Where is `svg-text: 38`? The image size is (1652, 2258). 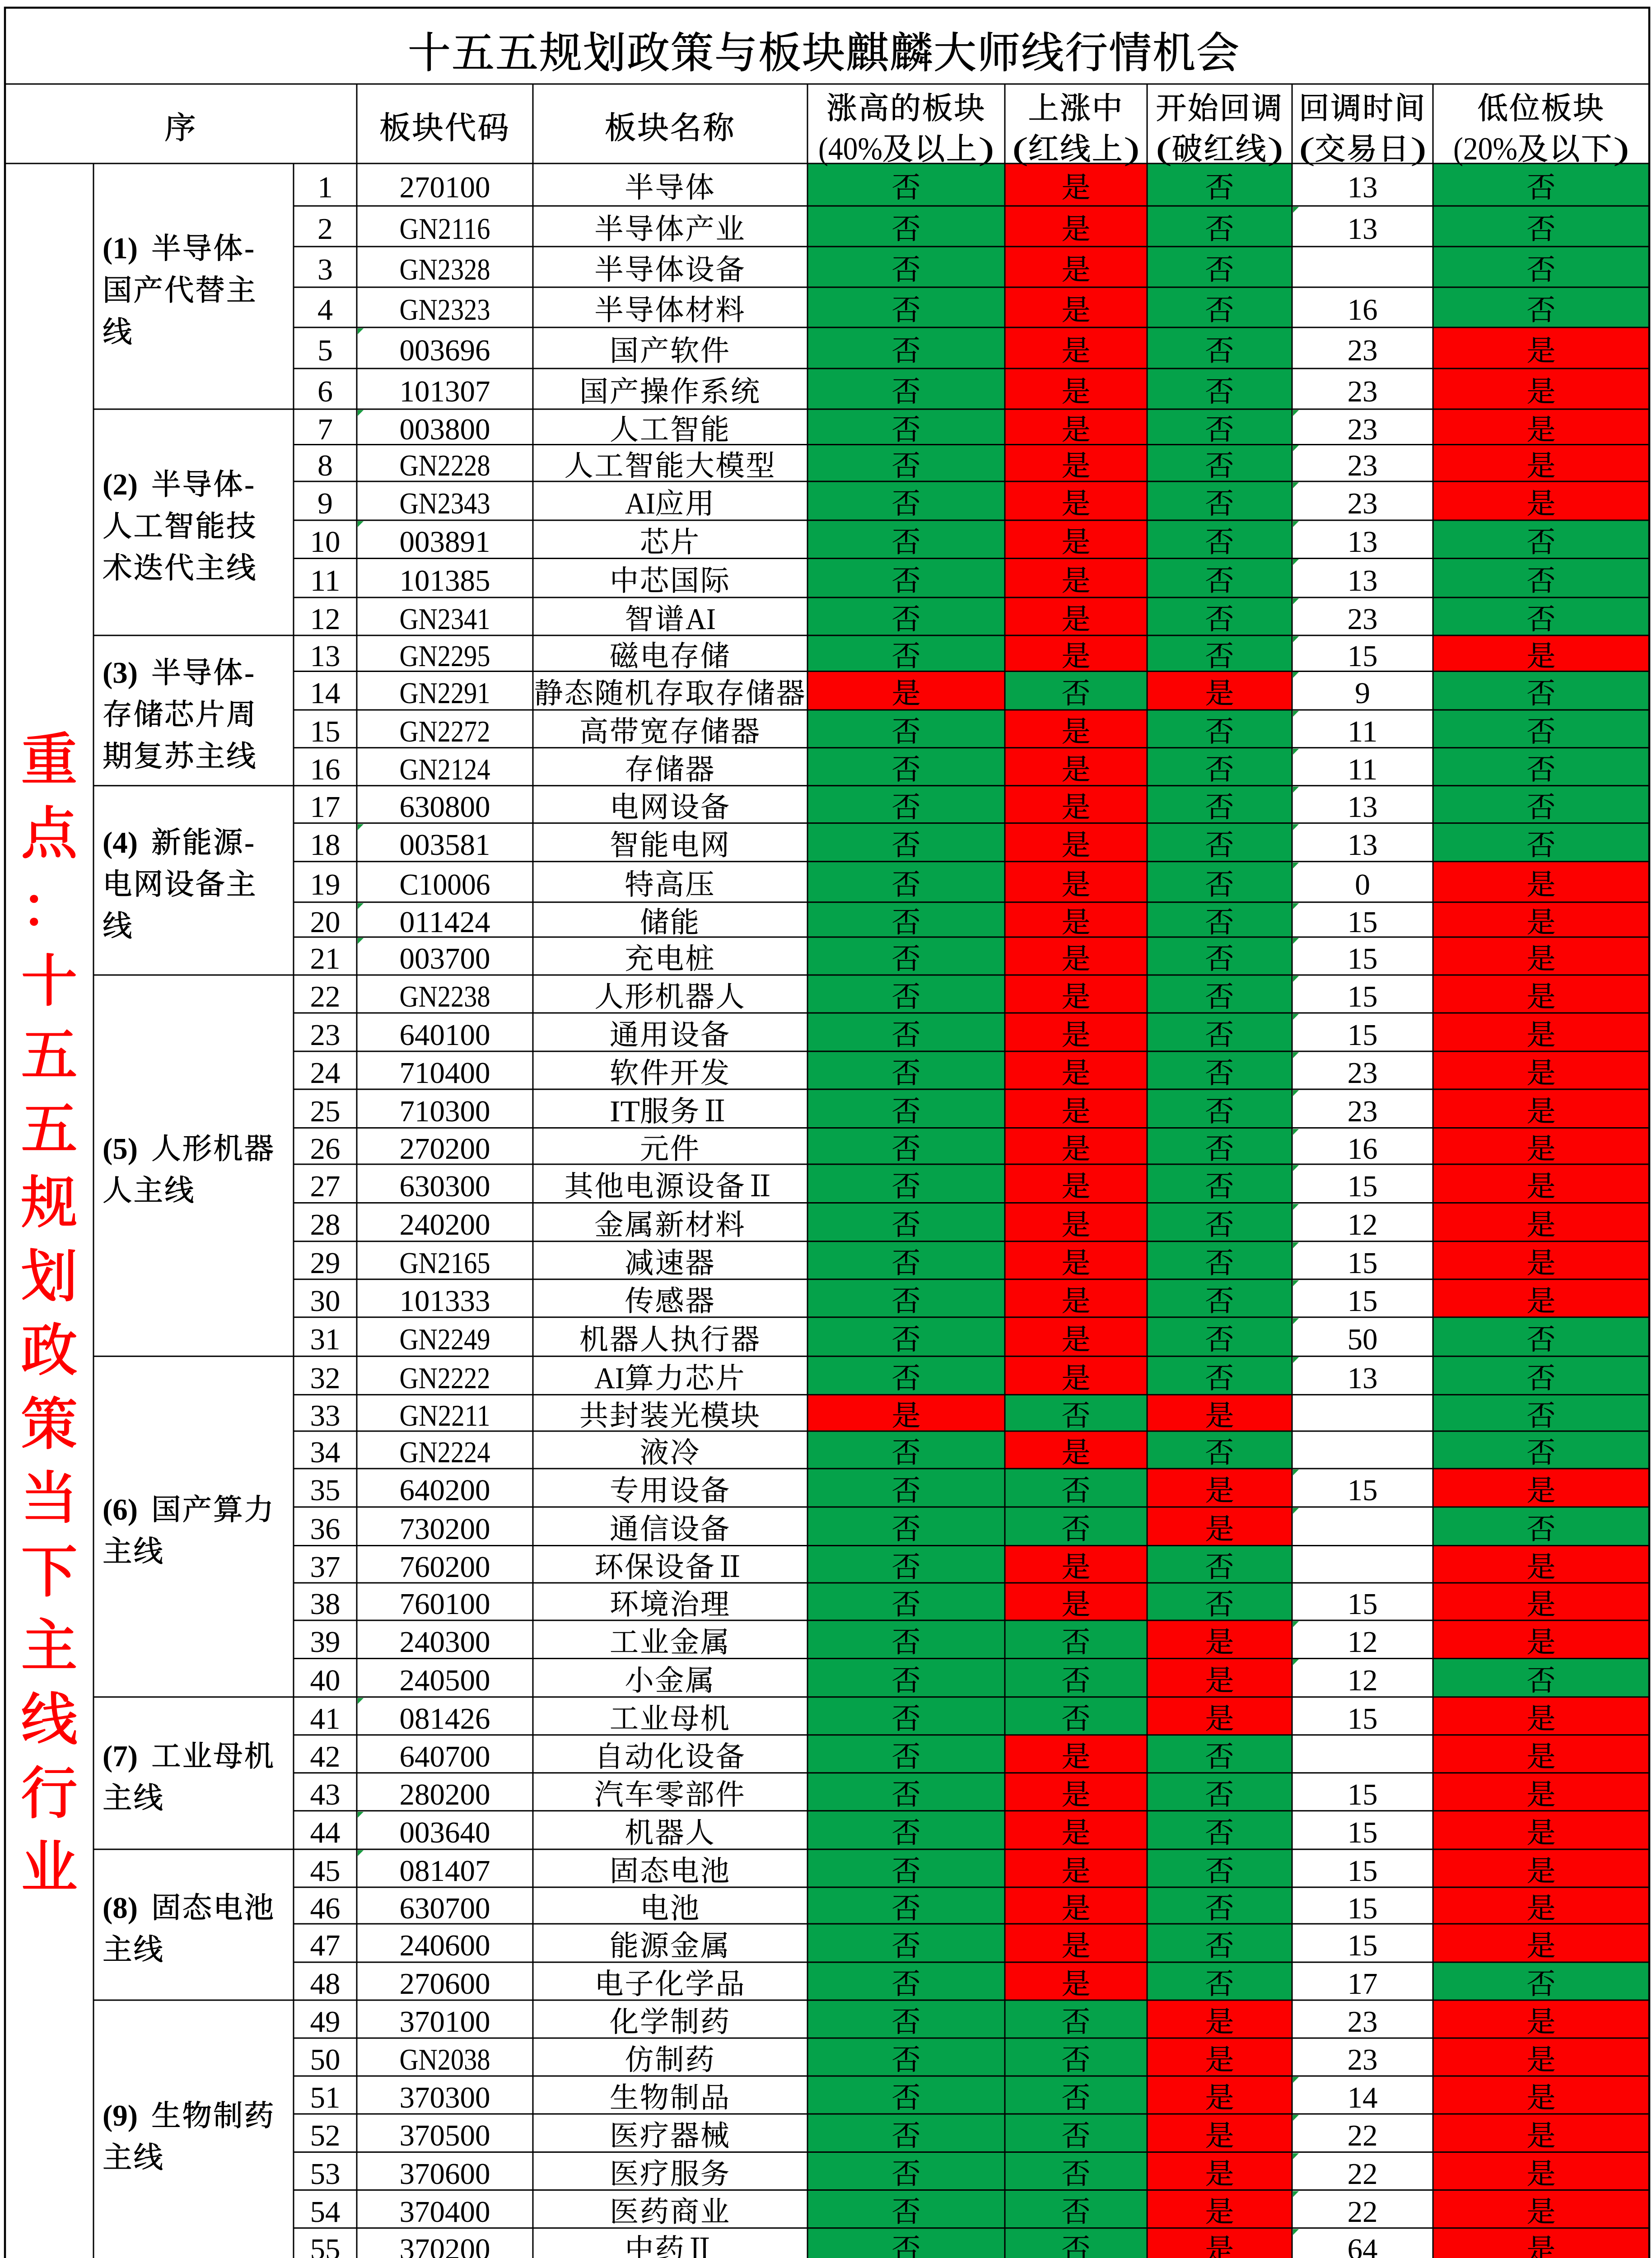
svg-text: 38 is located at coordinates (325, 1604).